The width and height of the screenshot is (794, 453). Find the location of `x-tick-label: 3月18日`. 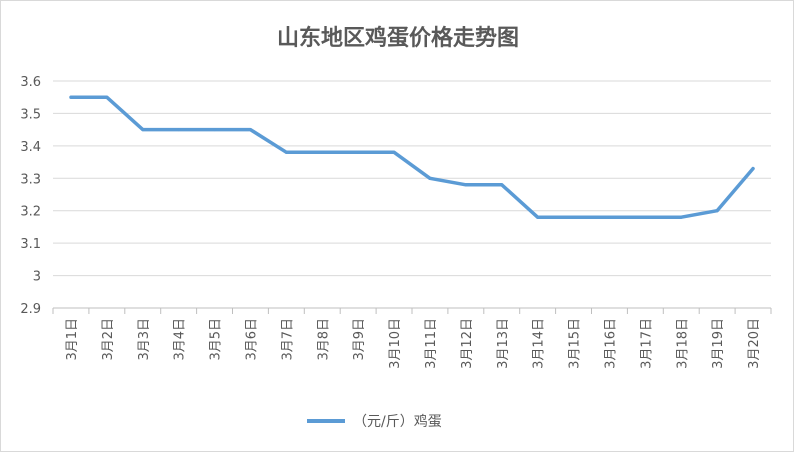

x-tick-label: 3月18日 is located at coordinates (682, 343).